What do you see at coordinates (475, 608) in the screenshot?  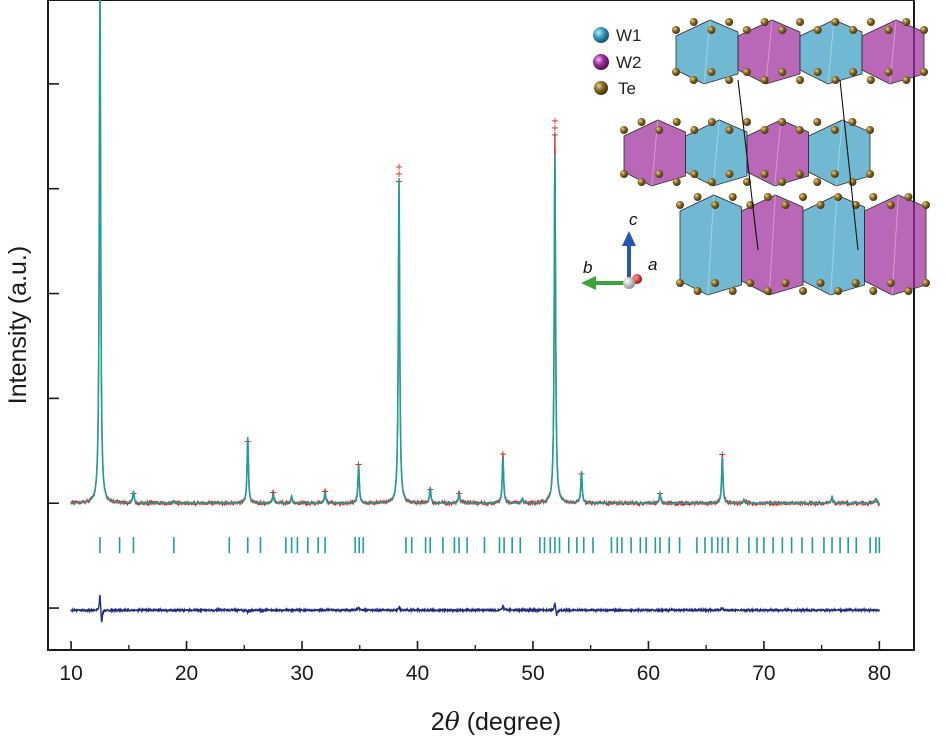 I see `difference-curve` at bounding box center [475, 608].